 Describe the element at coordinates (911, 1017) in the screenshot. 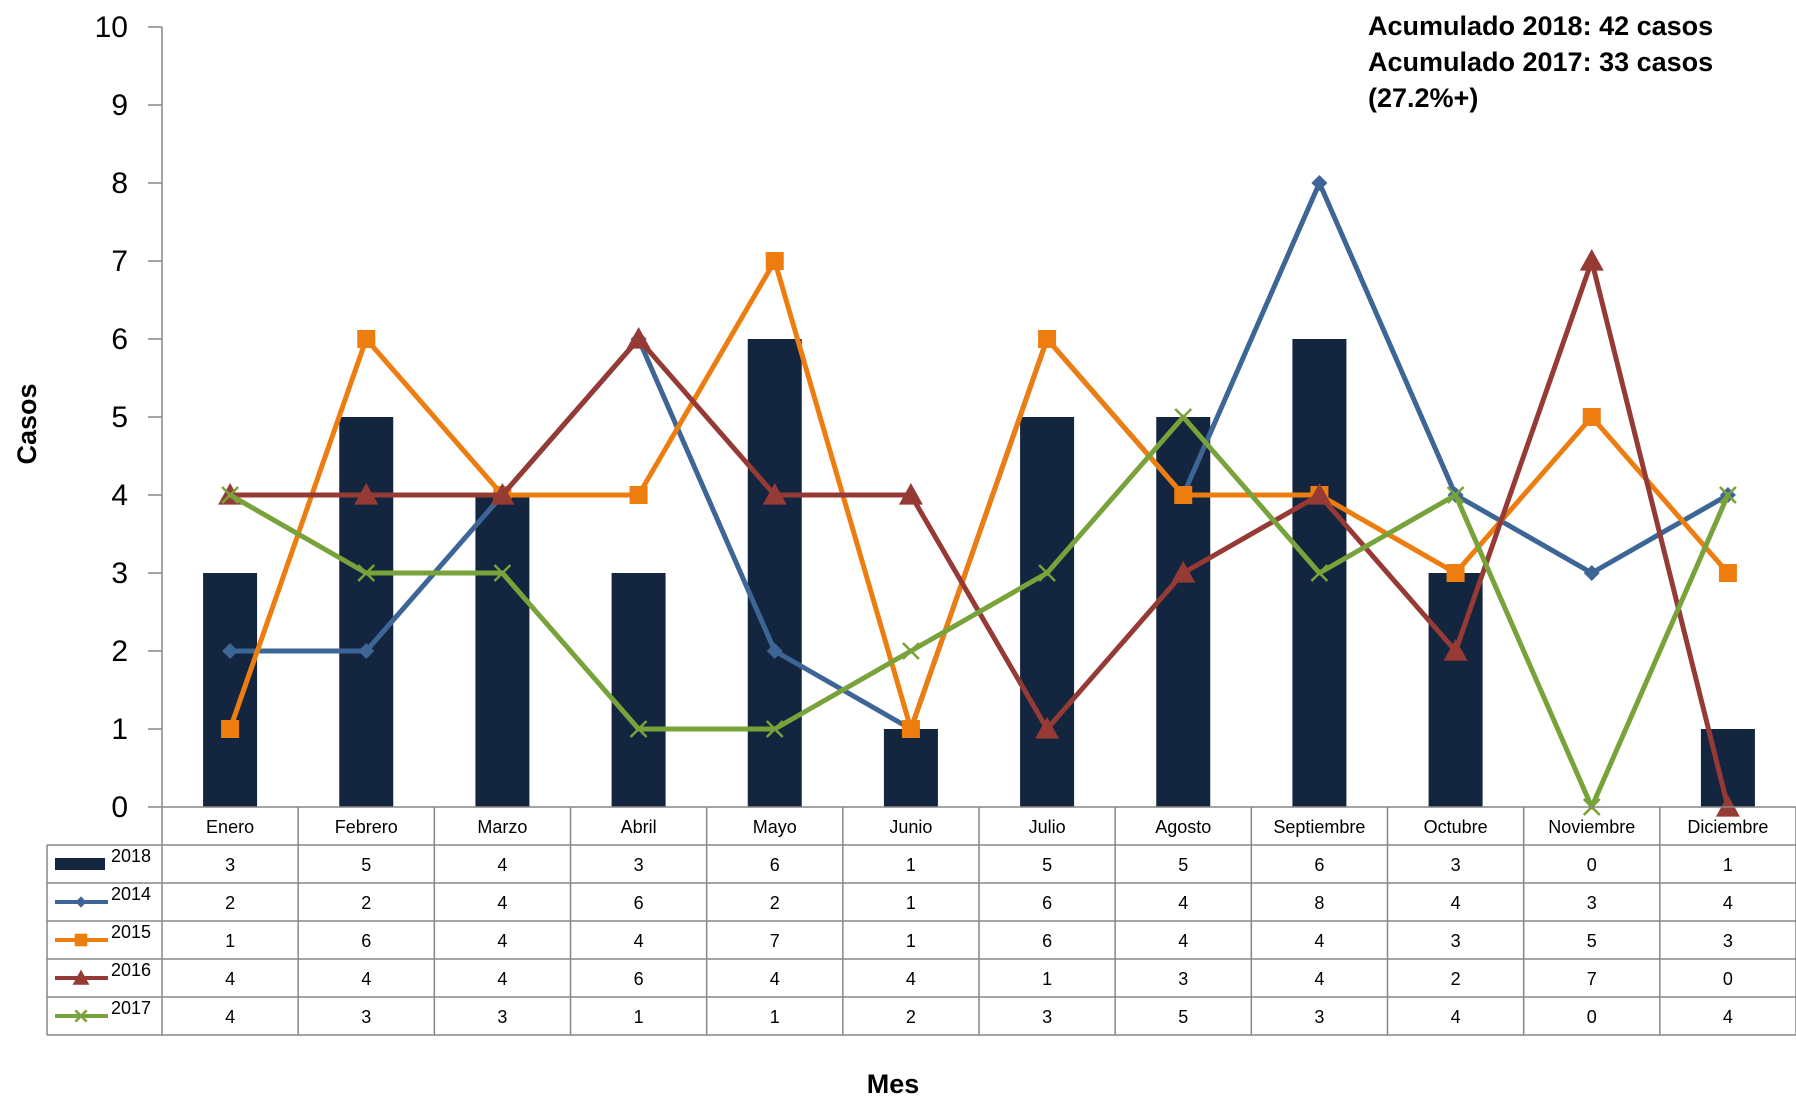

I see `table-cell-2017-junio: 2` at that location.